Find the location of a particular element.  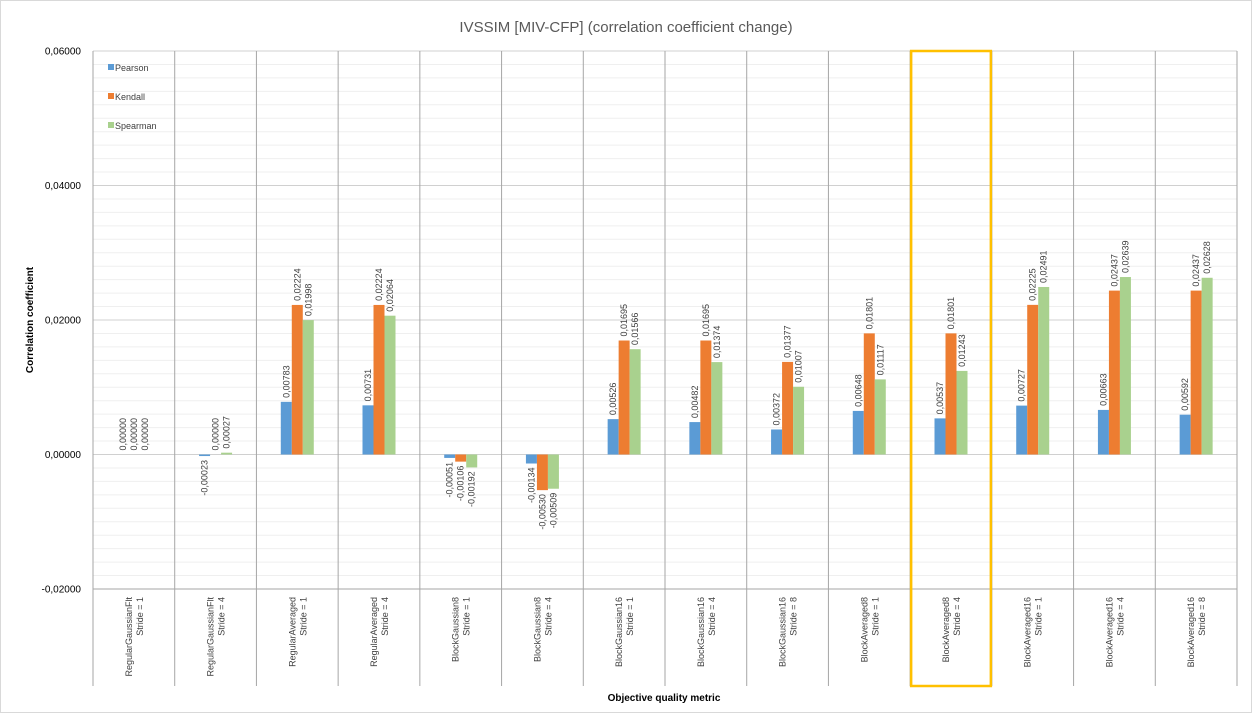

data-label-pearson: 0,00537 is located at coordinates (940, 398).